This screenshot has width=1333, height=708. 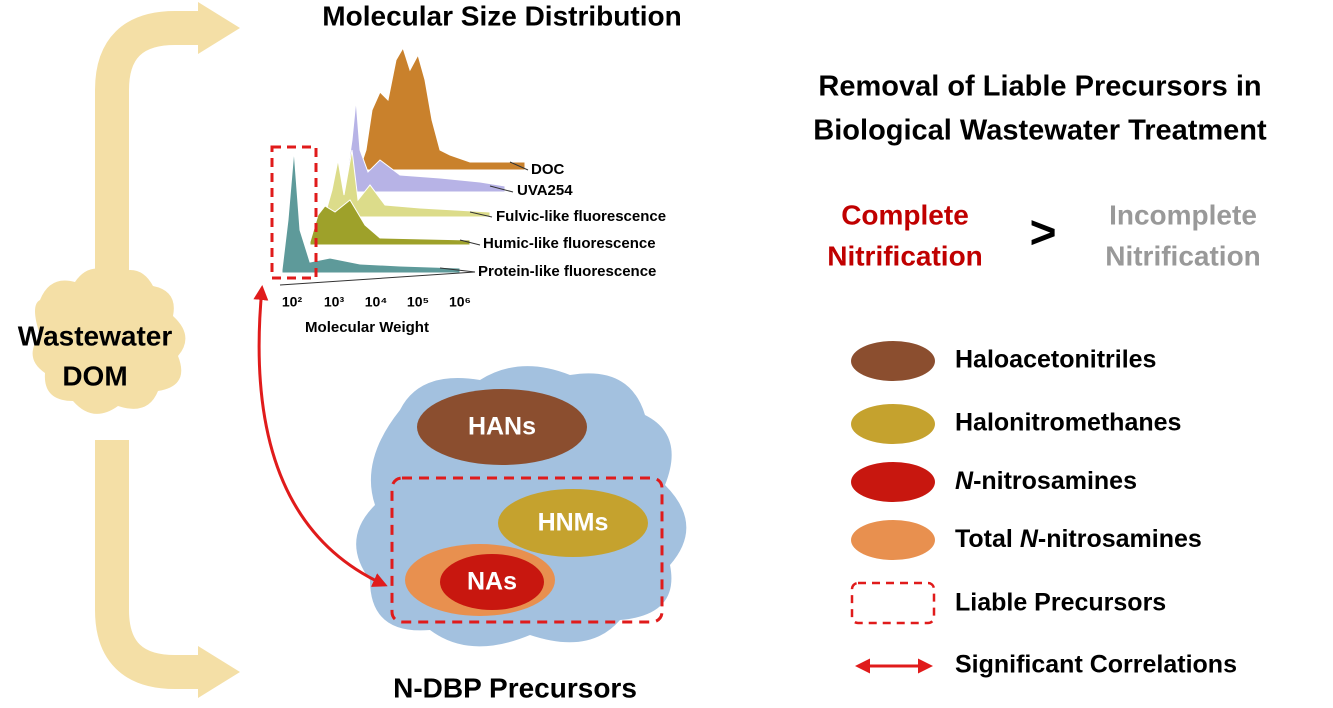 What do you see at coordinates (1096, 665) in the screenshot?
I see `legend-label: Significant Correlations` at bounding box center [1096, 665].